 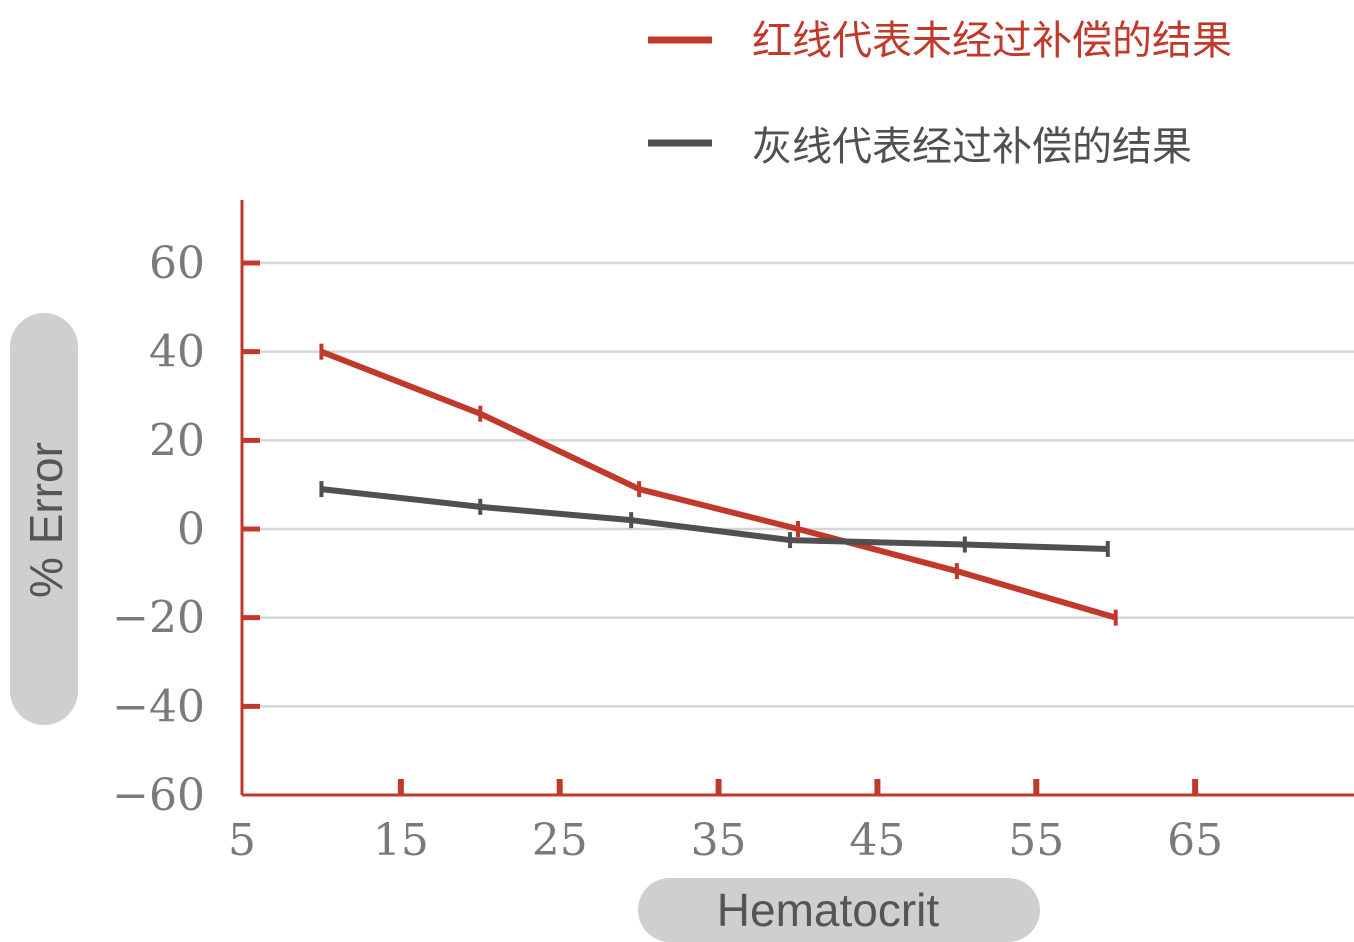 I want to click on x-axis-title-text: Hematocrit, so click(x=828, y=910).